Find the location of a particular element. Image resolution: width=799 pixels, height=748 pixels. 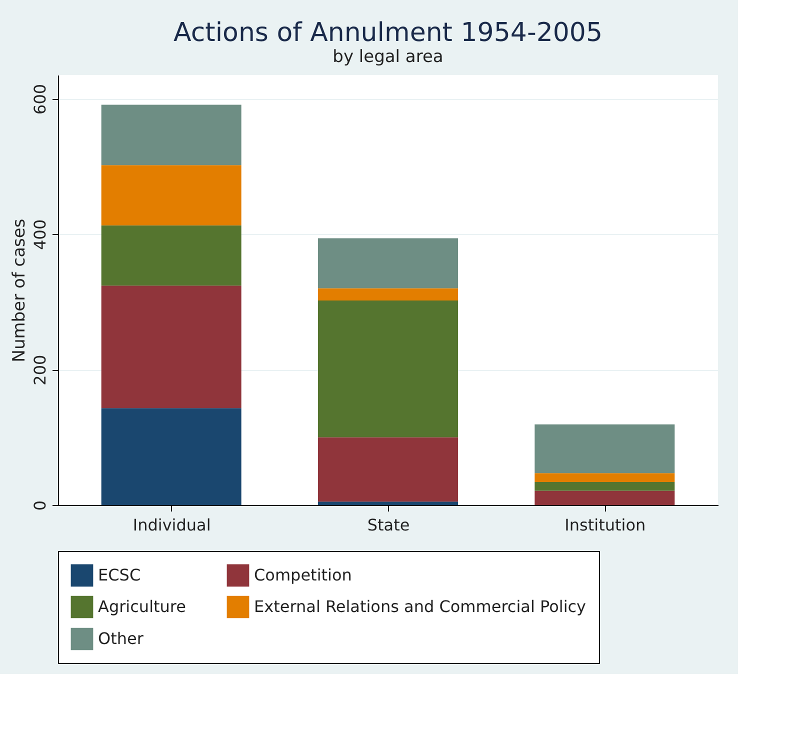

x-tick-label: Individual is located at coordinates (171, 525).